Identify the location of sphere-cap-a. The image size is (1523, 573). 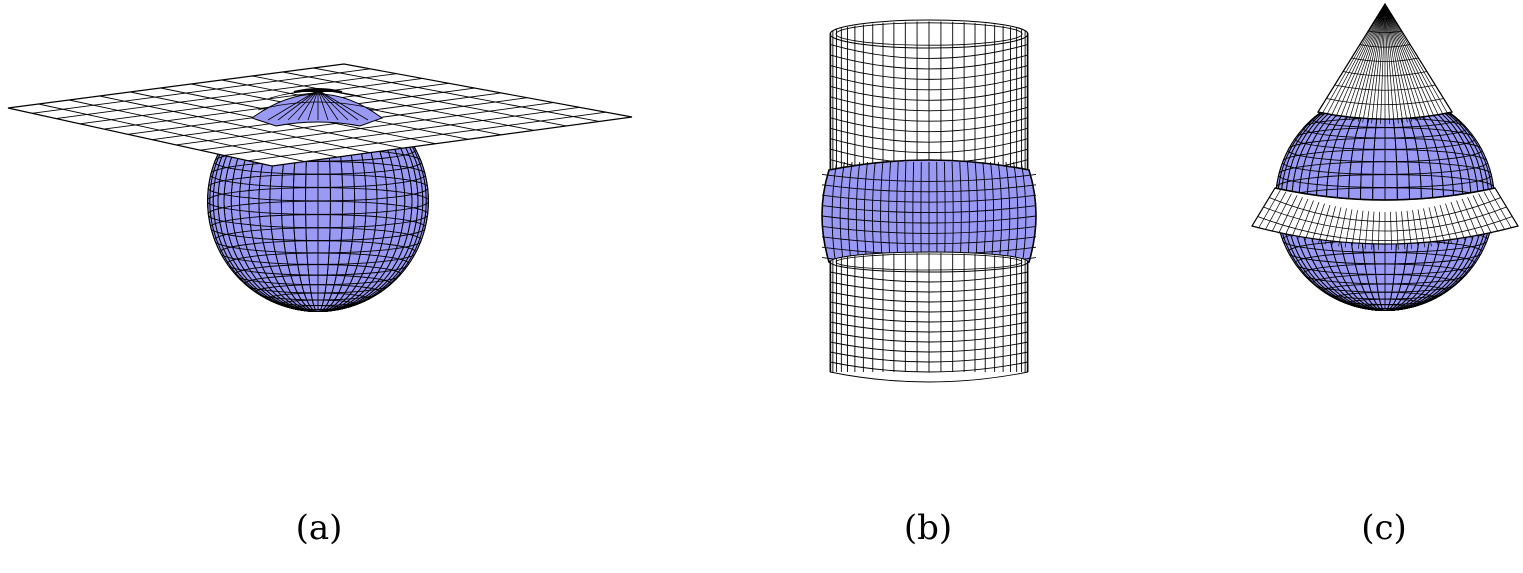
(317, 107).